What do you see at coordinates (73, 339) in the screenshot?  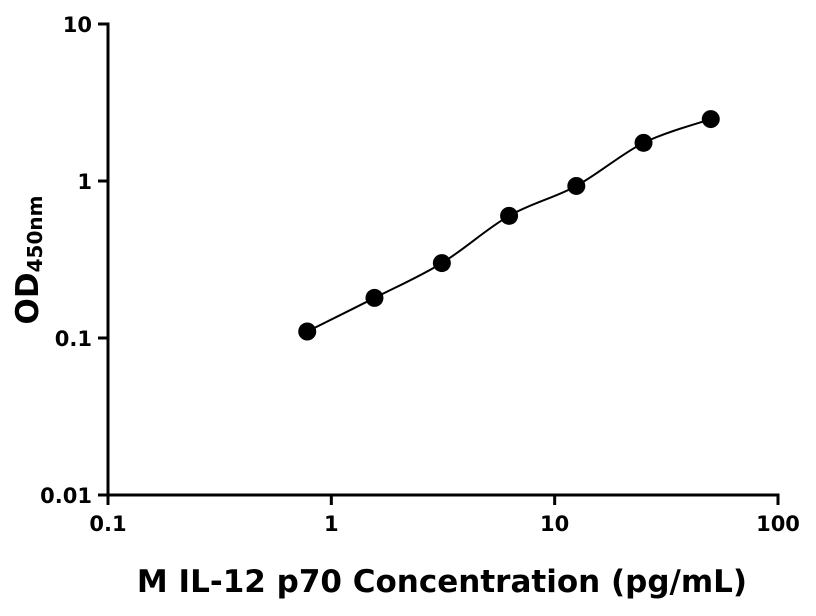 I see `y-tick-label: 0.1` at bounding box center [73, 339].